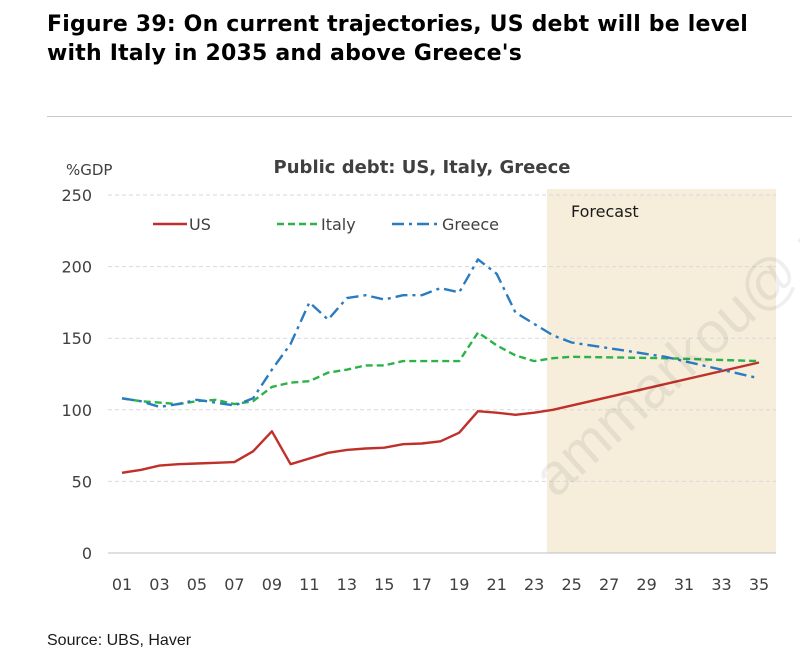 The height and width of the screenshot is (666, 800). What do you see at coordinates (684, 584) in the screenshot?
I see `x-tick-label: 31` at bounding box center [684, 584].